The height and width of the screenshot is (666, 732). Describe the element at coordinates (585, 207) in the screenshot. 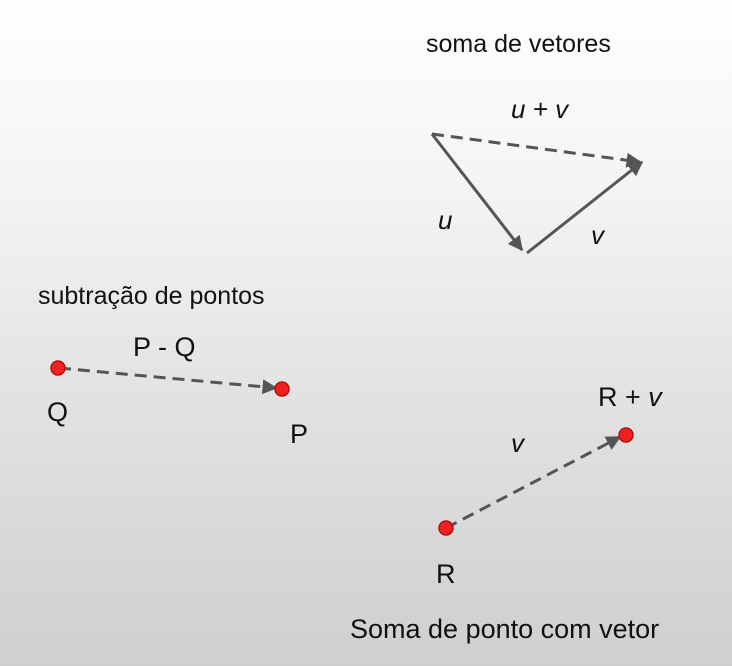

I see `vector-v-arrow` at that location.